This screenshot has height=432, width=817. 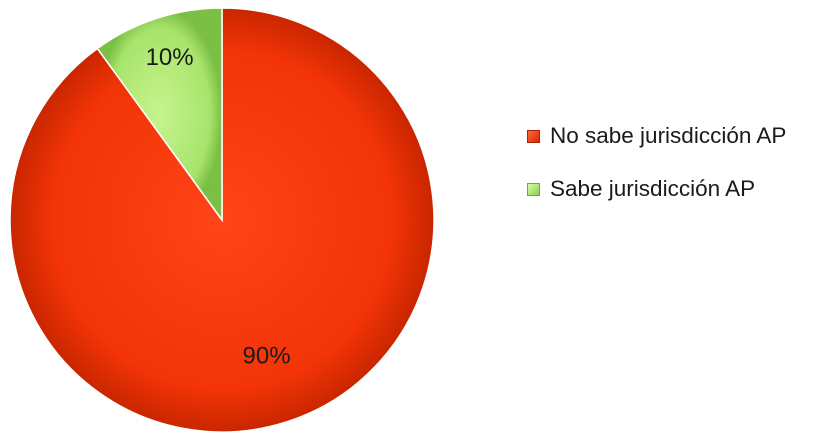 I want to click on legend-item-sabe: Sabe jurisdicción AP, so click(x=669, y=188).